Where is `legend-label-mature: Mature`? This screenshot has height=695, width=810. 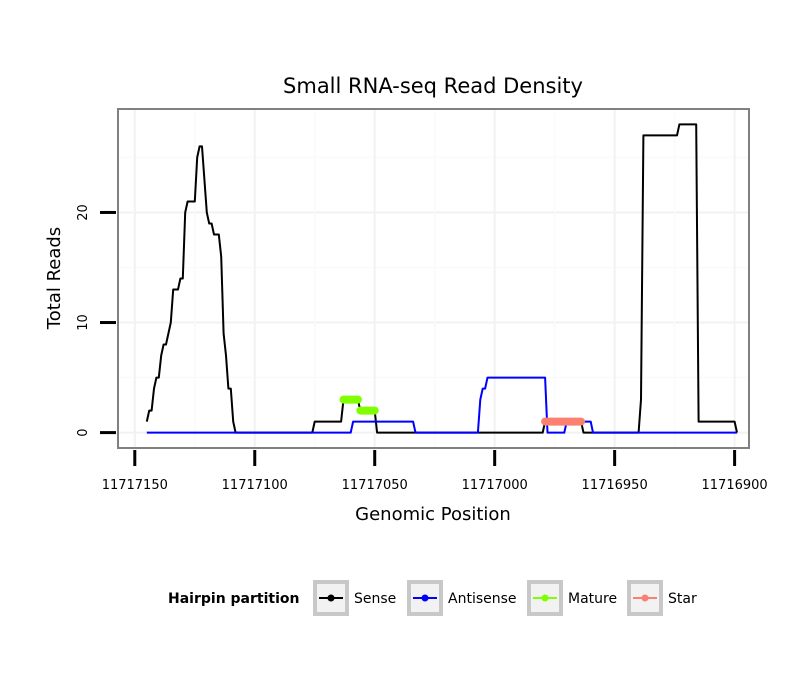
legend-label-mature: Mature is located at coordinates (592, 599).